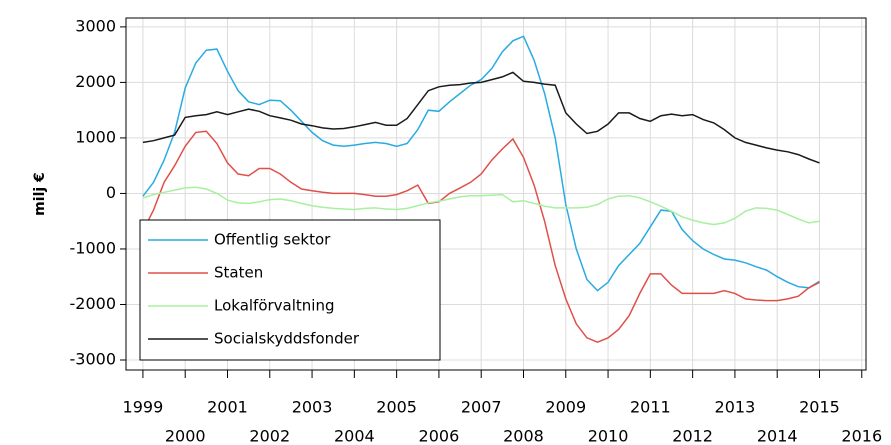 The height and width of the screenshot is (445, 891). What do you see at coordinates (111, 192) in the screenshot?
I see `y-tick-label: 0` at bounding box center [111, 192].